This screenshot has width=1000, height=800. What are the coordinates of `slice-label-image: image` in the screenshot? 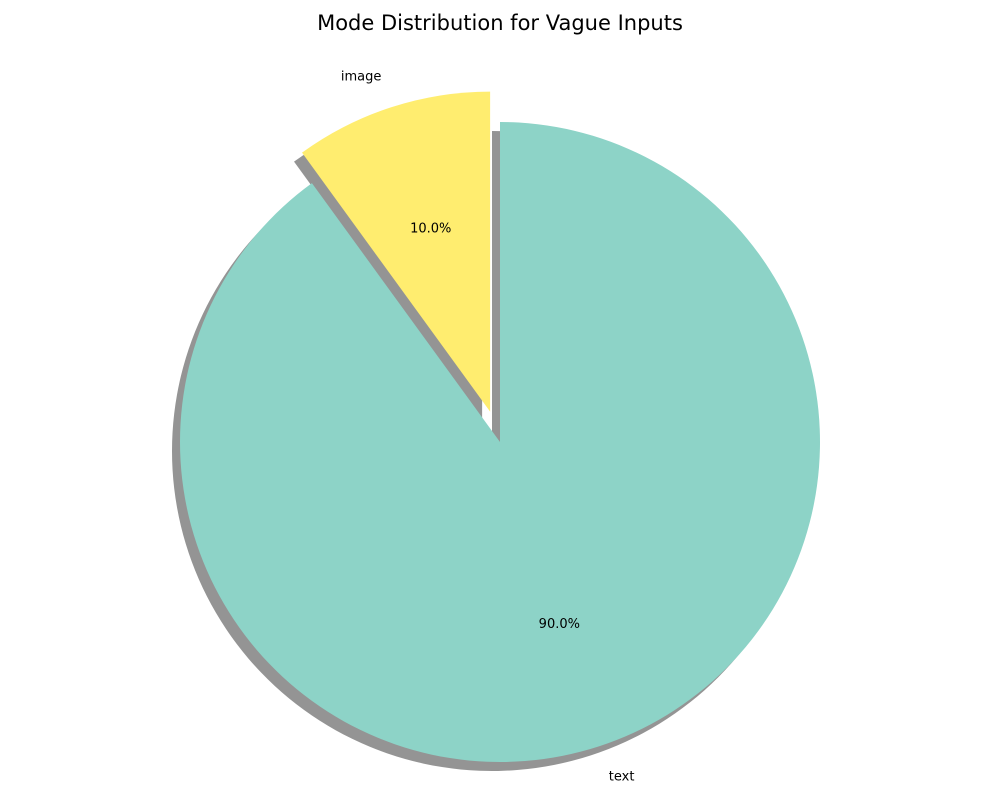 It's located at (361, 76).